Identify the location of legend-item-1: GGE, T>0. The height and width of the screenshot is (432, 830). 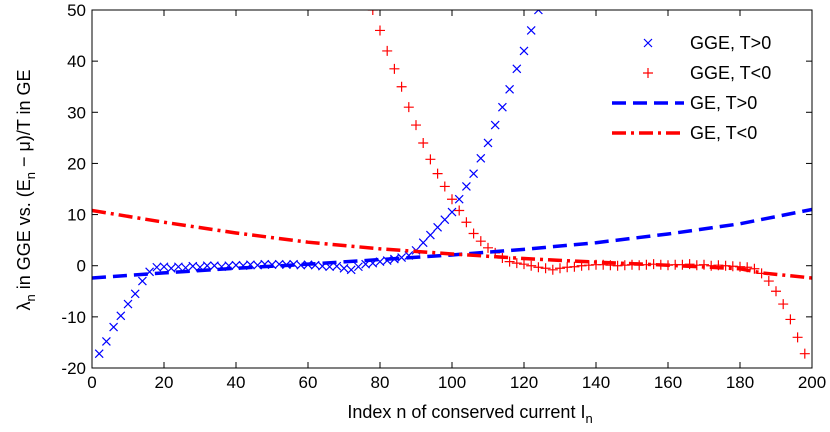
(707, 43).